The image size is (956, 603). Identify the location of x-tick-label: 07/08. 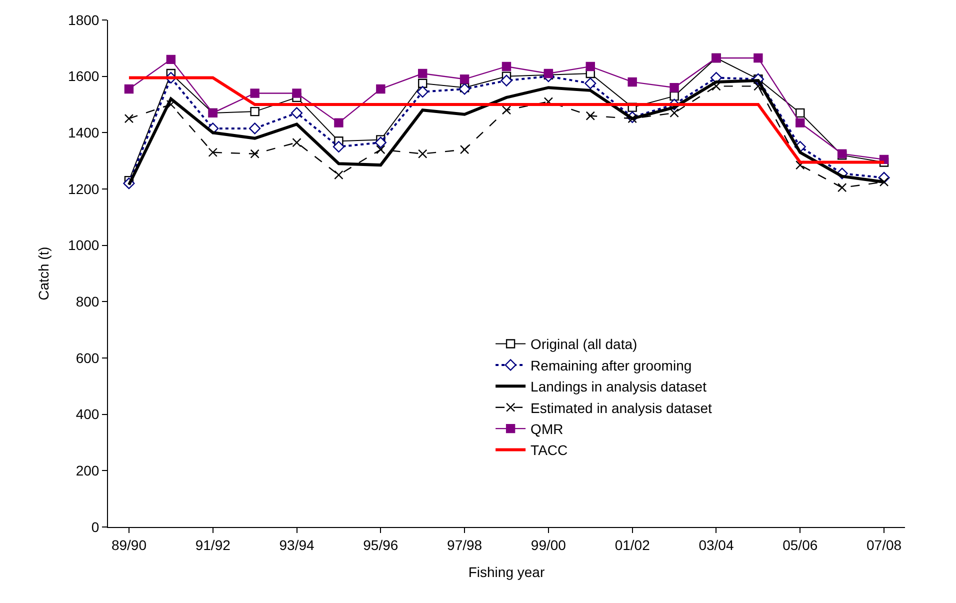
(884, 544).